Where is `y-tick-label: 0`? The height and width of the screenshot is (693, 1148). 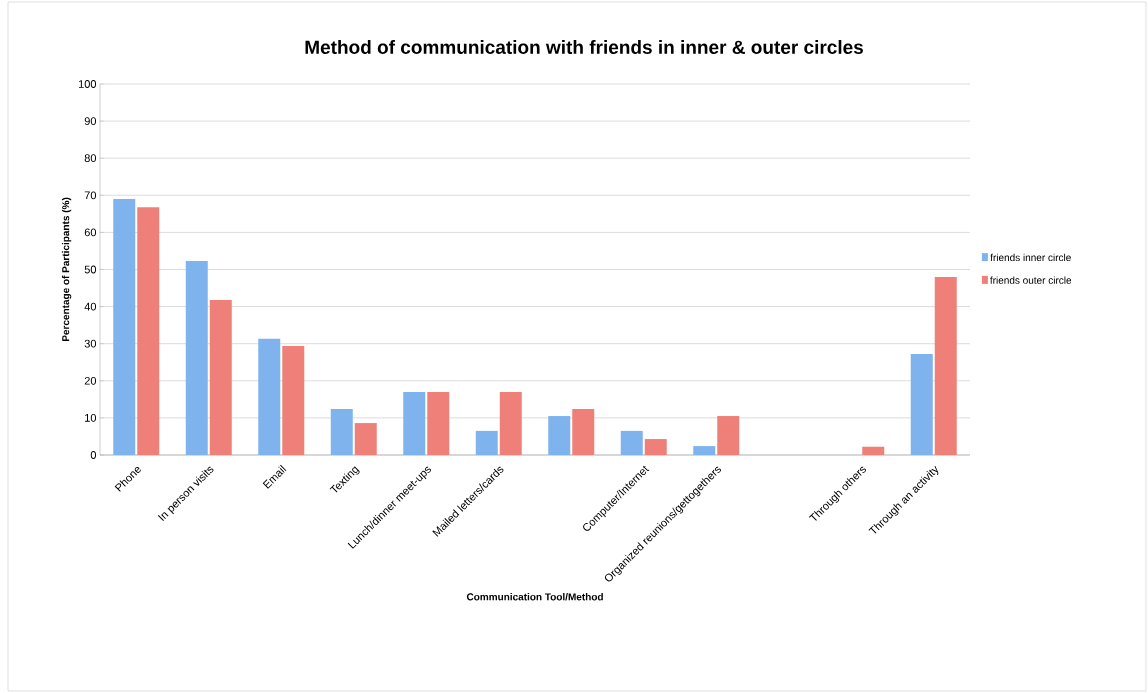
y-tick-label: 0 is located at coordinates (93, 455).